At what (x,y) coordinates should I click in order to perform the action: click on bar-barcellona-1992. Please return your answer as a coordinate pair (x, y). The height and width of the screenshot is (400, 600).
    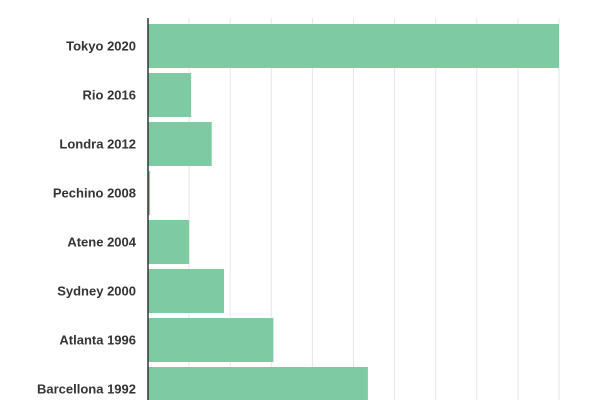
    Looking at the image, I should click on (258, 383).